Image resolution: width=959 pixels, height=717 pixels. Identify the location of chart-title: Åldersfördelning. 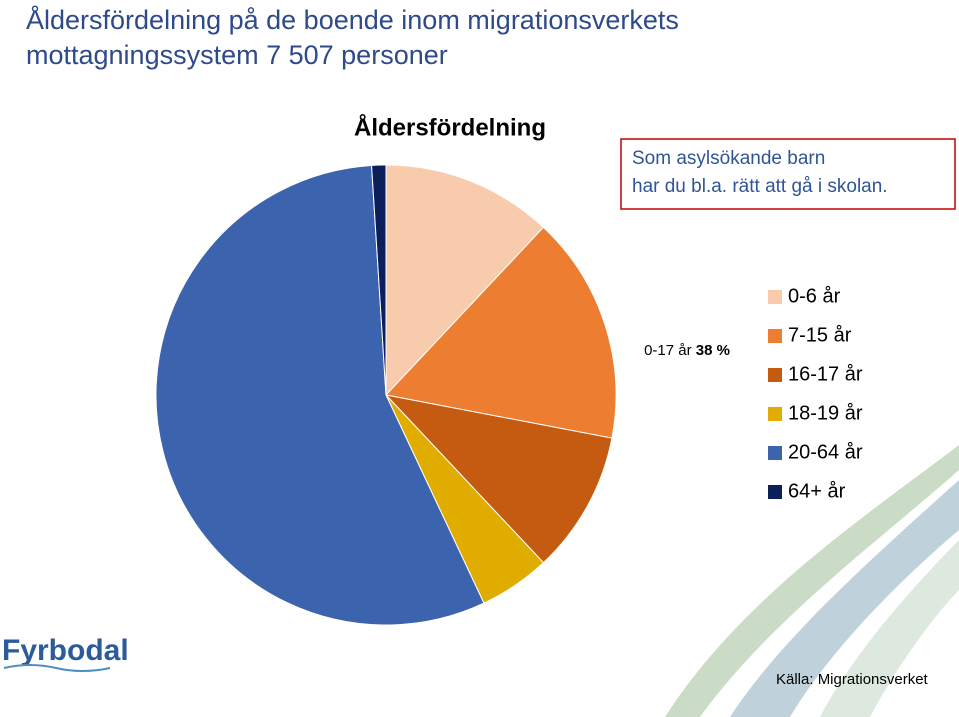
(450, 127).